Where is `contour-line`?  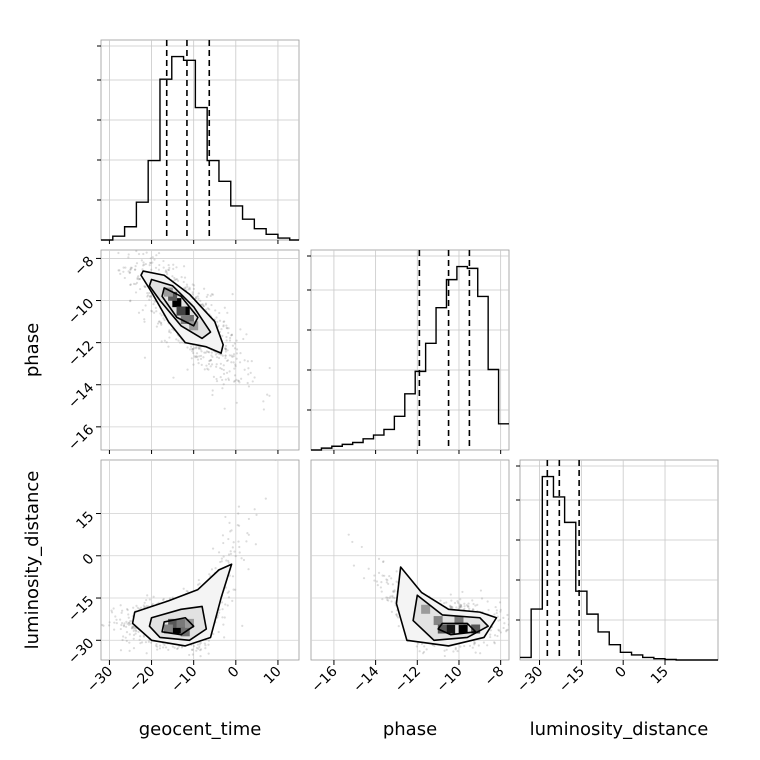
contour-line is located at coordinates (182, 605).